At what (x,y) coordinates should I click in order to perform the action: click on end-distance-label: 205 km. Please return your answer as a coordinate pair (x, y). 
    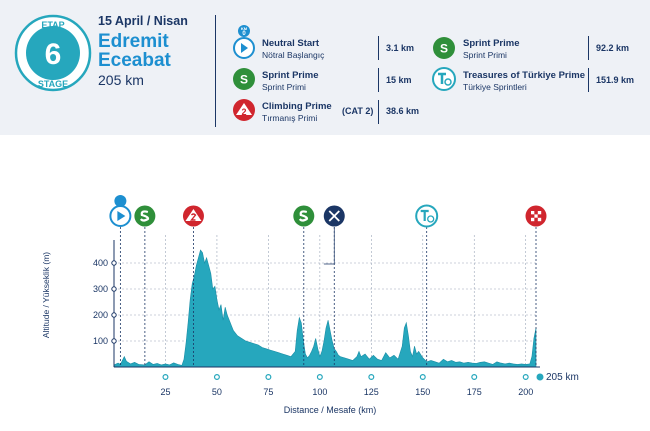
    Looking at the image, I should click on (562, 377).